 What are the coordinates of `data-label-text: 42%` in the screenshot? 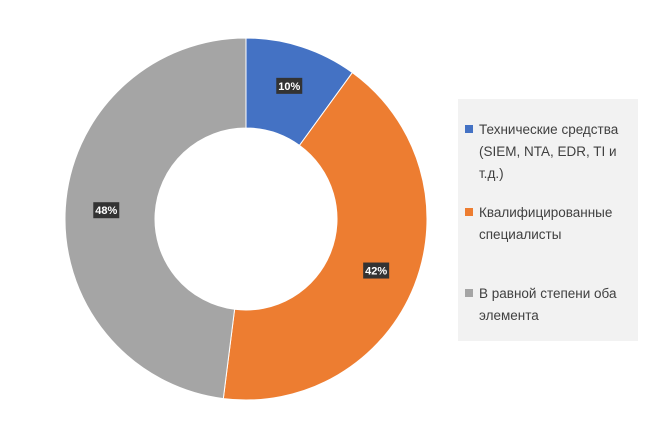 It's located at (376, 272).